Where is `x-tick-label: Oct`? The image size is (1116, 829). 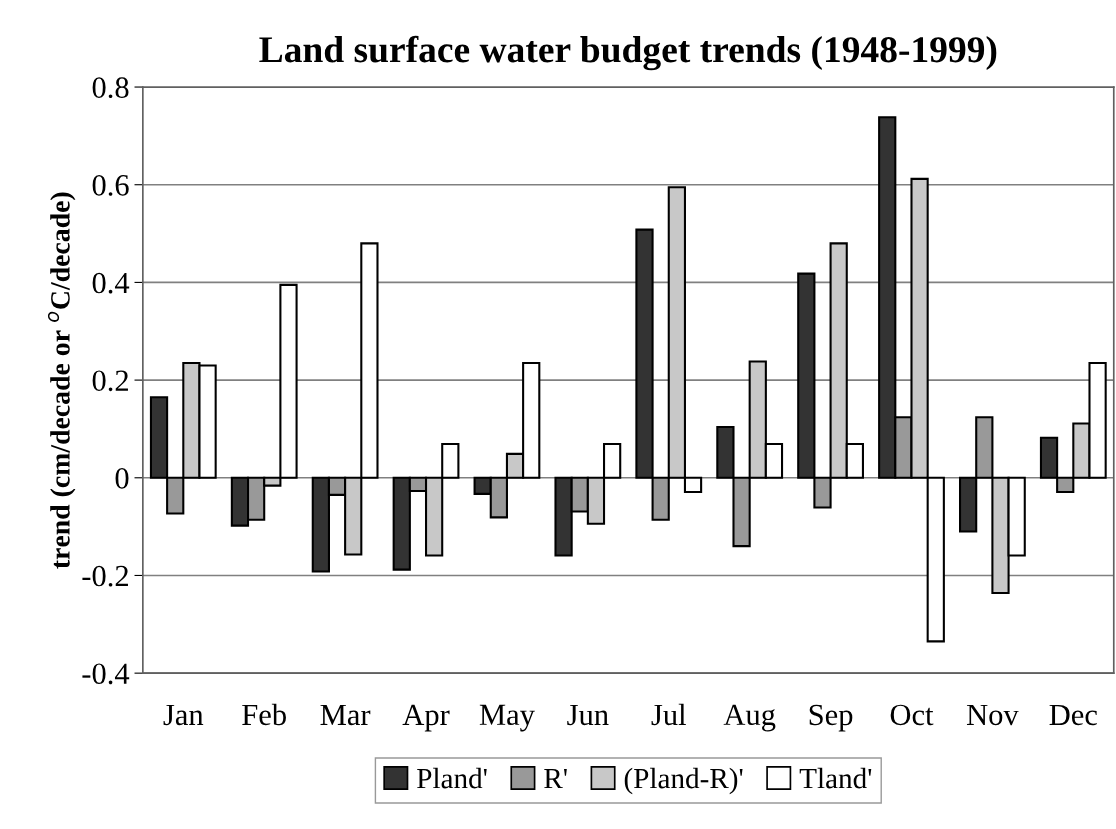
x-tick-label: Oct is located at coordinates (912, 715).